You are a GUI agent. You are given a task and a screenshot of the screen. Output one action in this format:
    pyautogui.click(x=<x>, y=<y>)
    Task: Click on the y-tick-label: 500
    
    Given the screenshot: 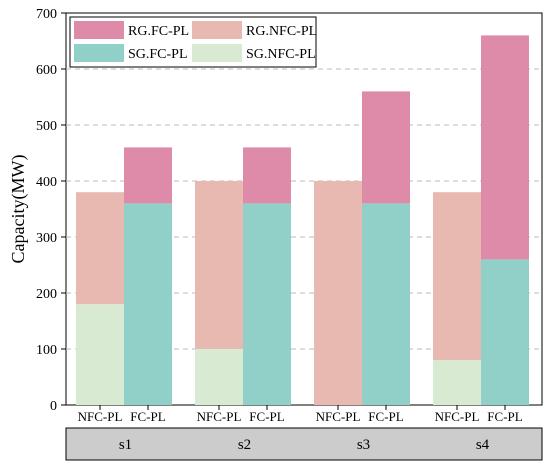 What is the action you would take?
    pyautogui.click(x=46, y=126)
    